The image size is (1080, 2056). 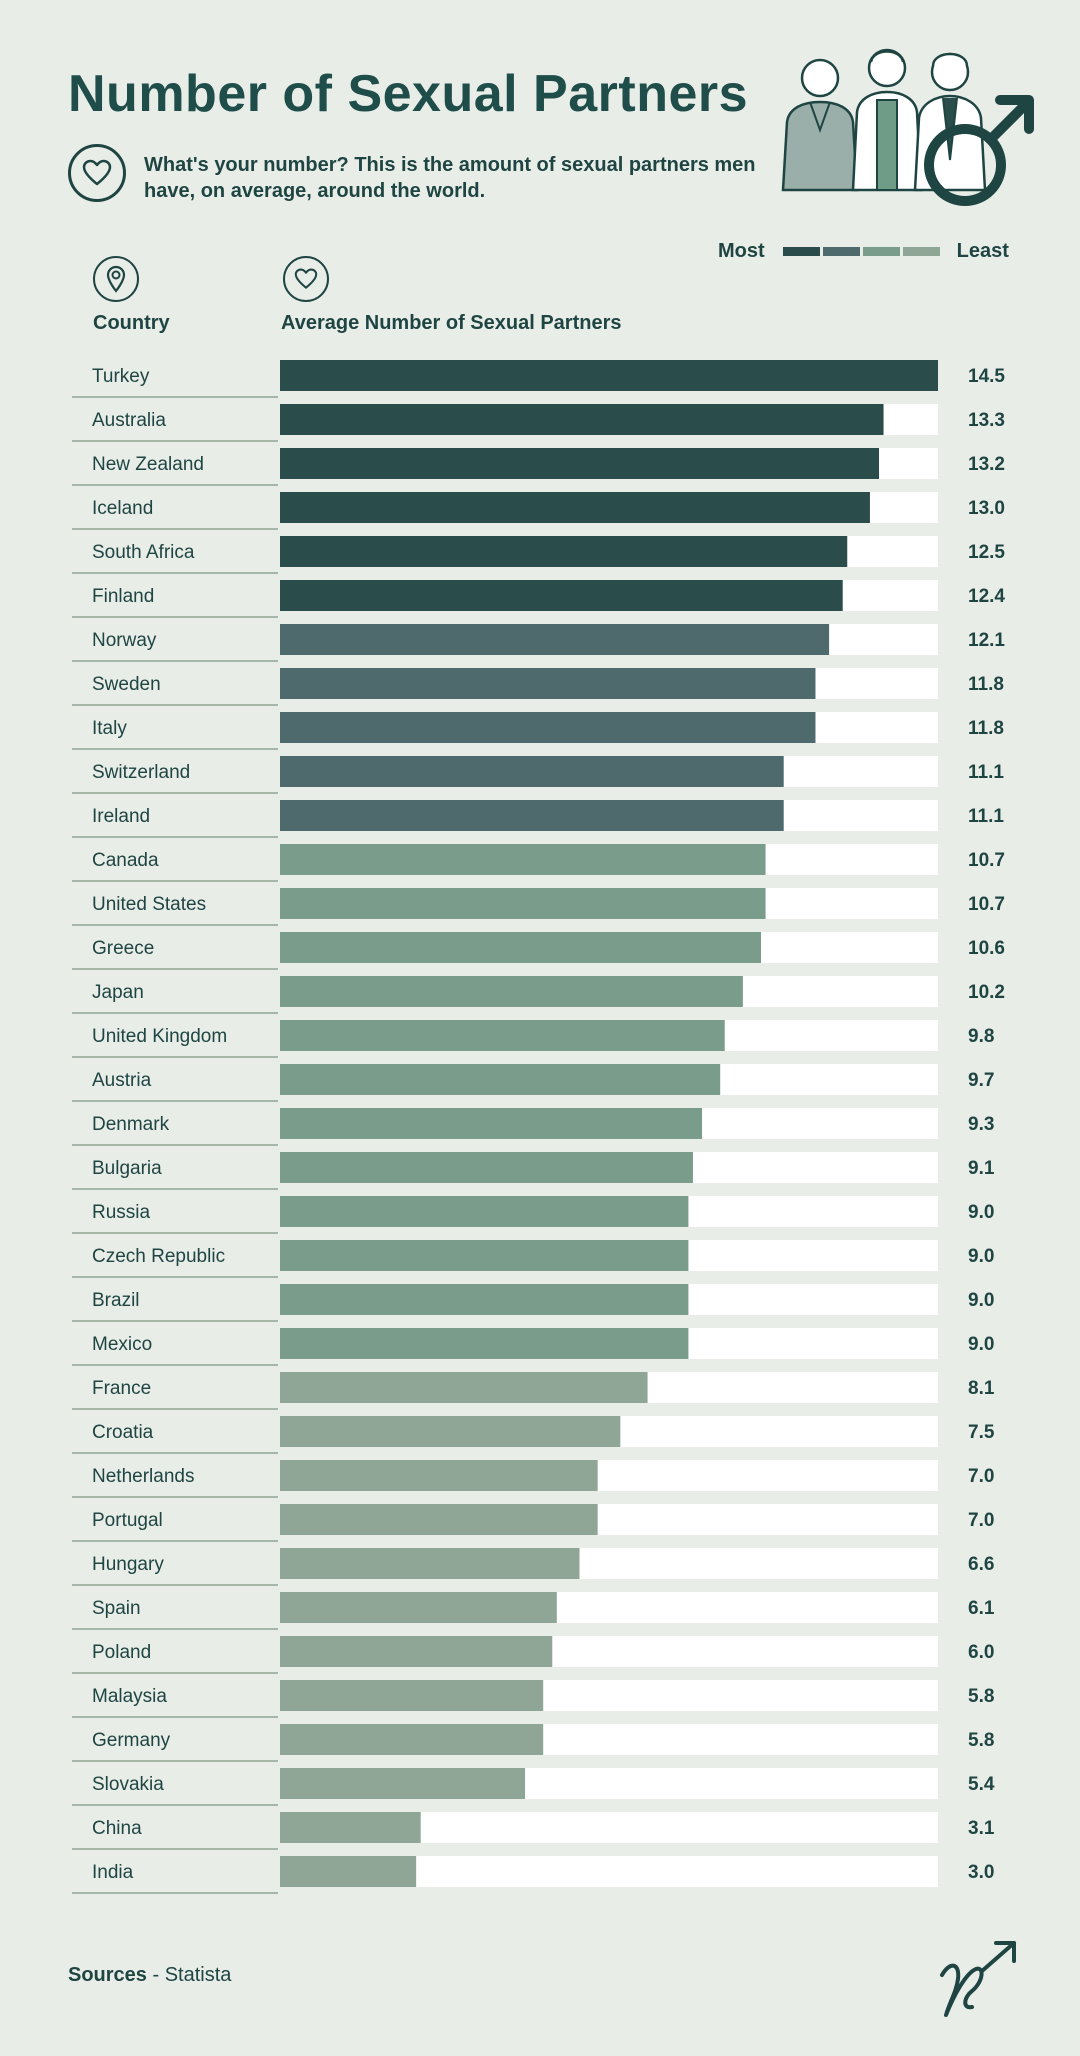 What do you see at coordinates (548, 727) in the screenshot?
I see `bar-italy` at bounding box center [548, 727].